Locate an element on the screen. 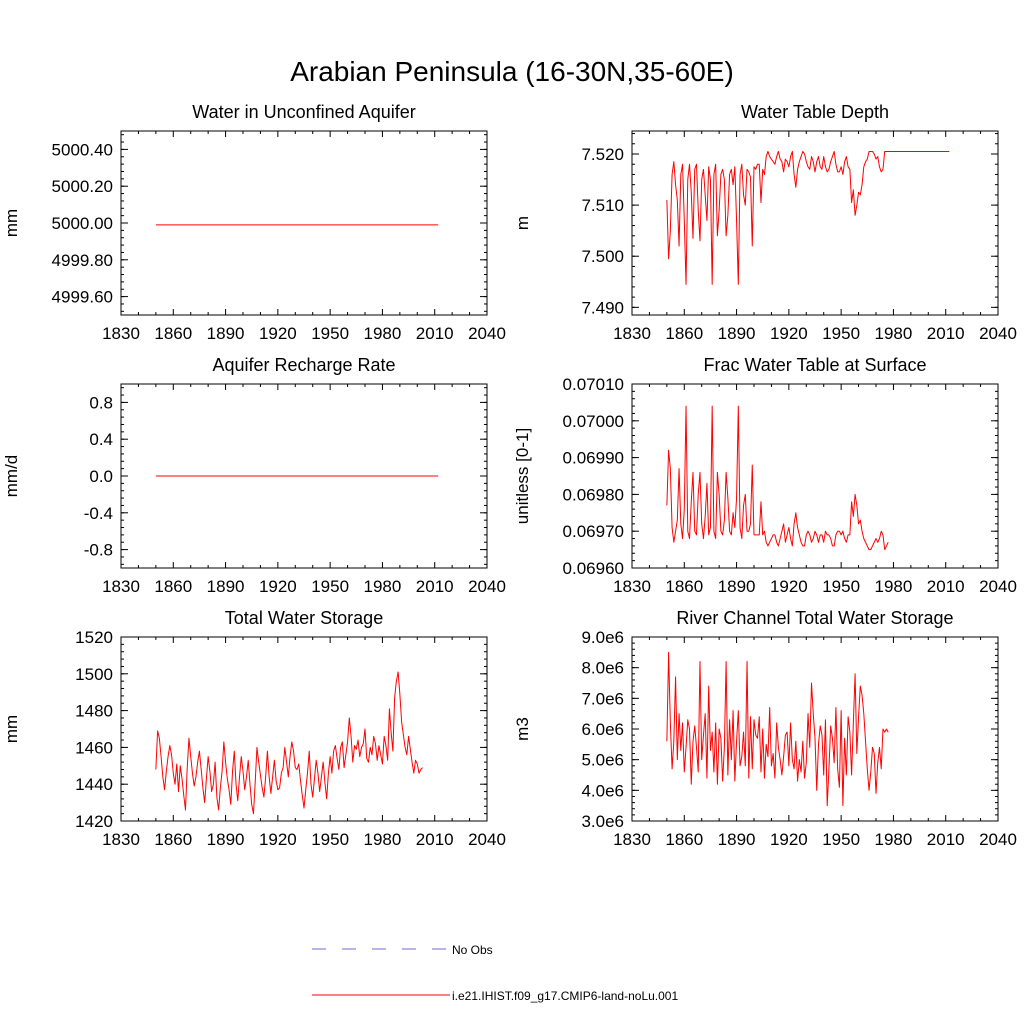 The width and height of the screenshot is (1024, 1024). y-axis-label: m3 is located at coordinates (522, 729).